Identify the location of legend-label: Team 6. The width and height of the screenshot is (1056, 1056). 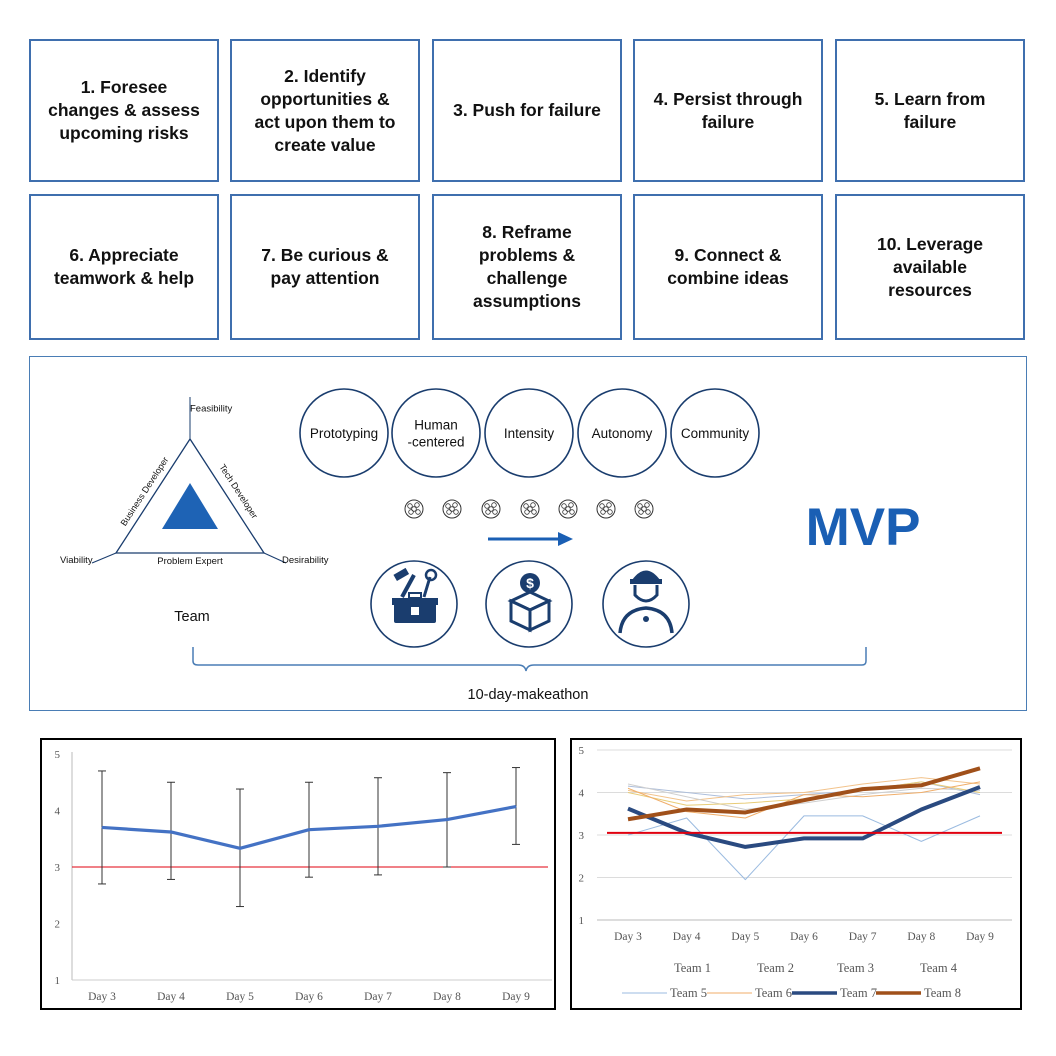
(773, 993).